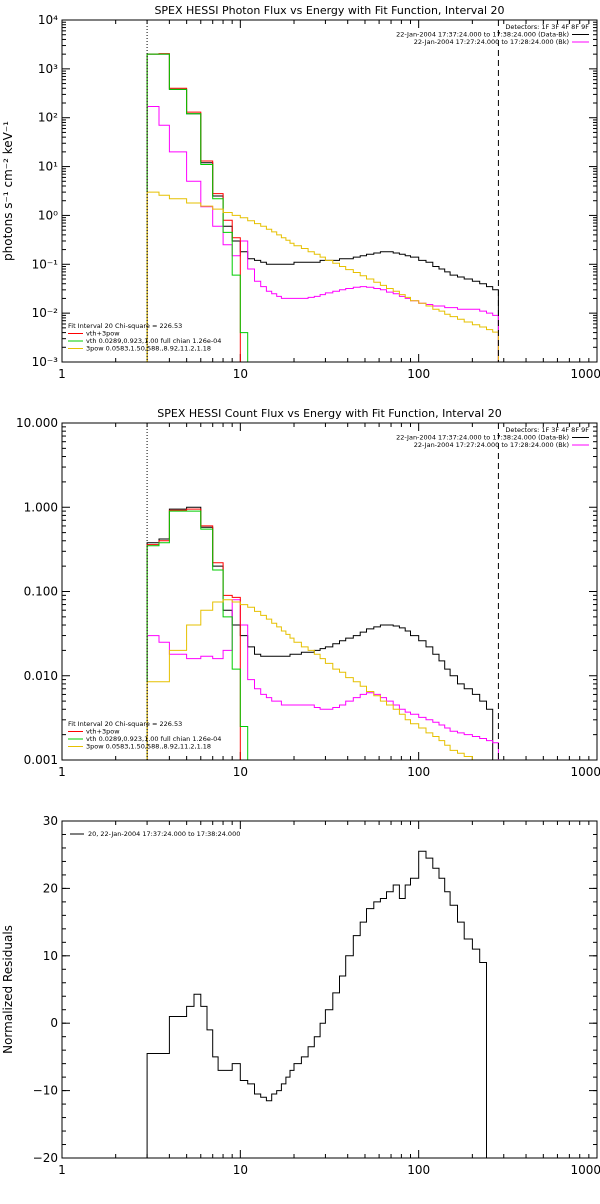 This screenshot has height=1204, width=600. I want to click on y-tick-label: 0, so click(54, 1023).